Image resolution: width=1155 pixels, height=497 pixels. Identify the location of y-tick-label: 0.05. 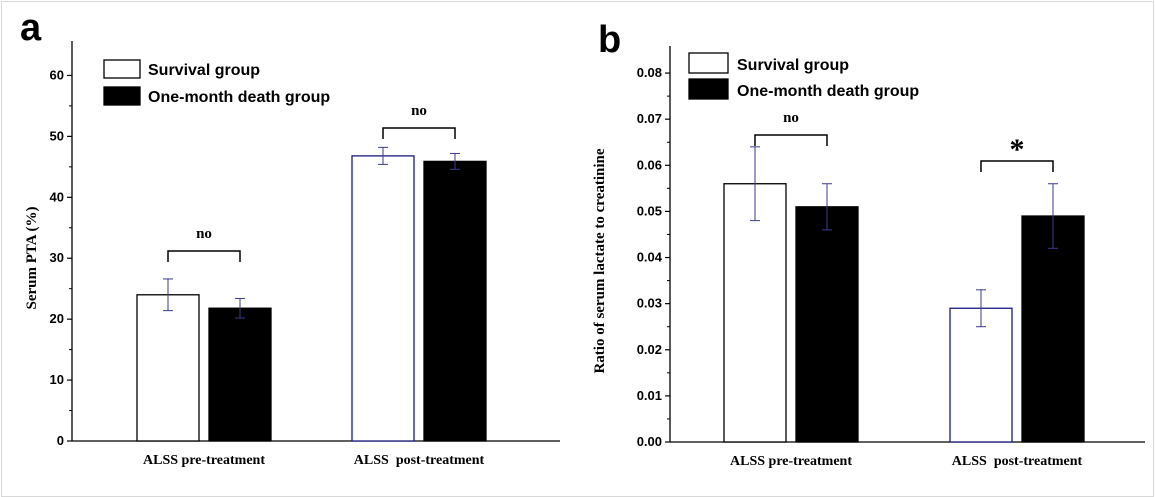
(649, 210).